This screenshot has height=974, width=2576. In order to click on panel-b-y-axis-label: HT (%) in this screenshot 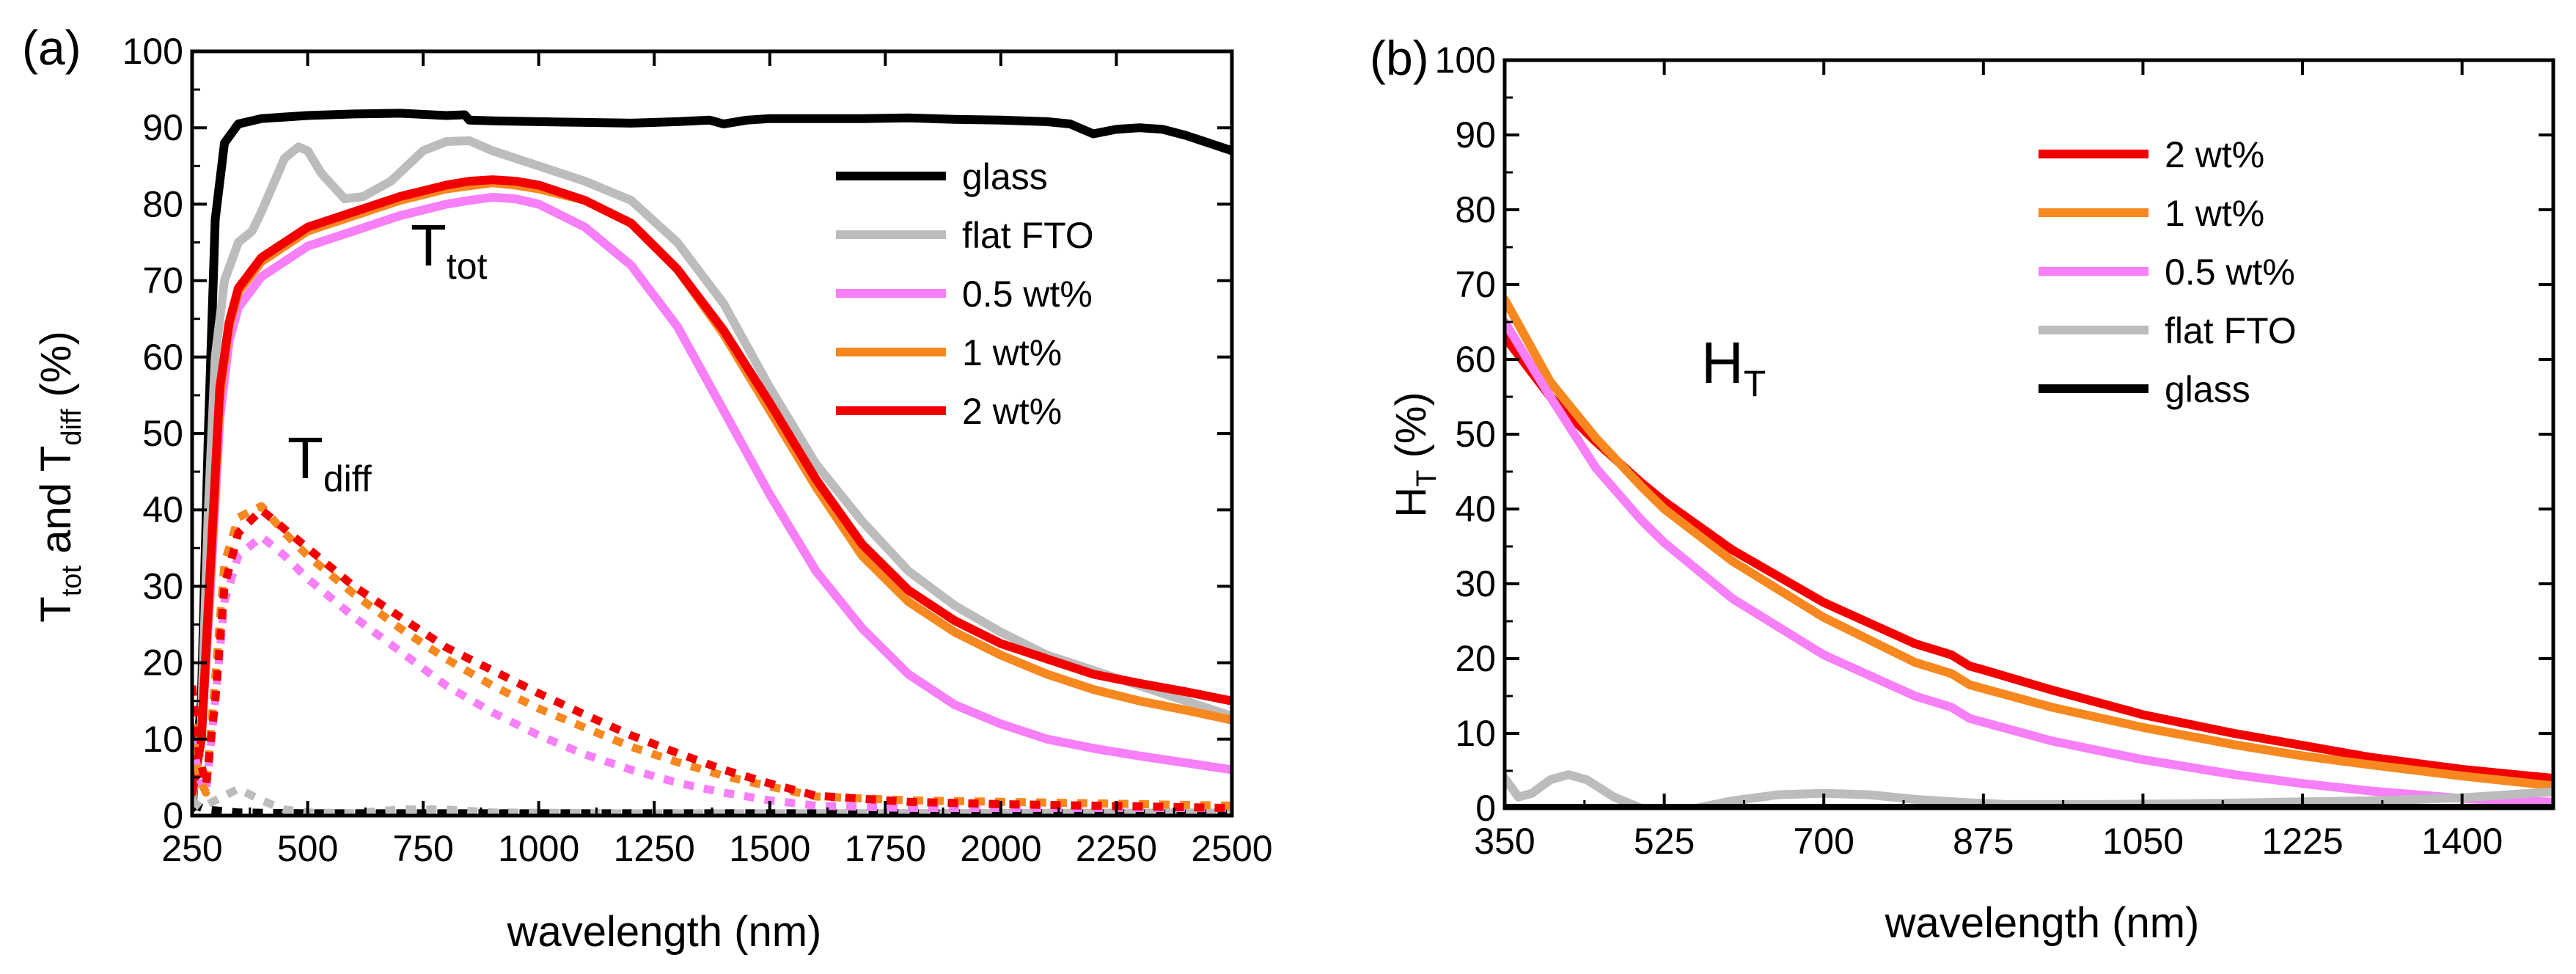, I will do `click(1414, 455)`.